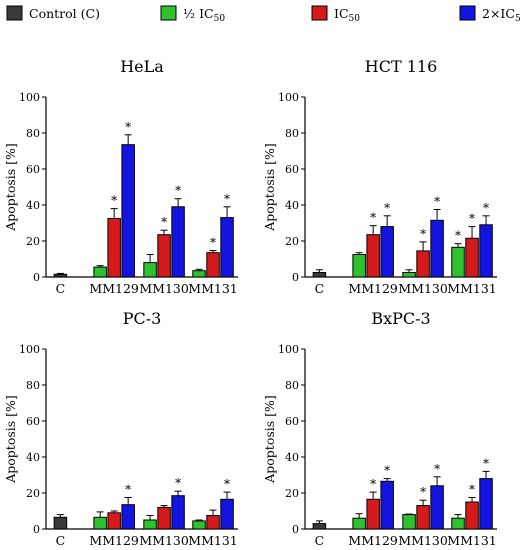 The width and height of the screenshot is (521, 550). What do you see at coordinates (142, 66) in the screenshot?
I see `chart-title: HeLa` at bounding box center [142, 66].